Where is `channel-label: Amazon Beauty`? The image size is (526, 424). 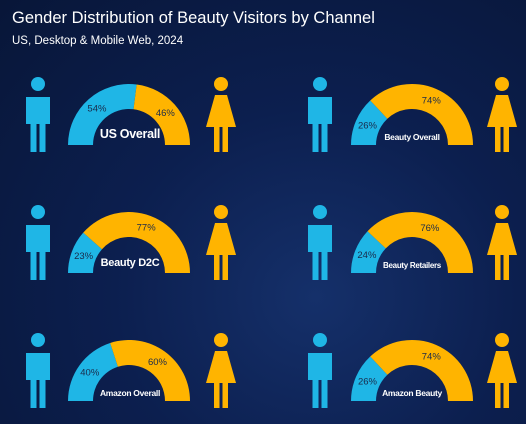
channel-label: Amazon Beauty is located at coordinates (412, 393).